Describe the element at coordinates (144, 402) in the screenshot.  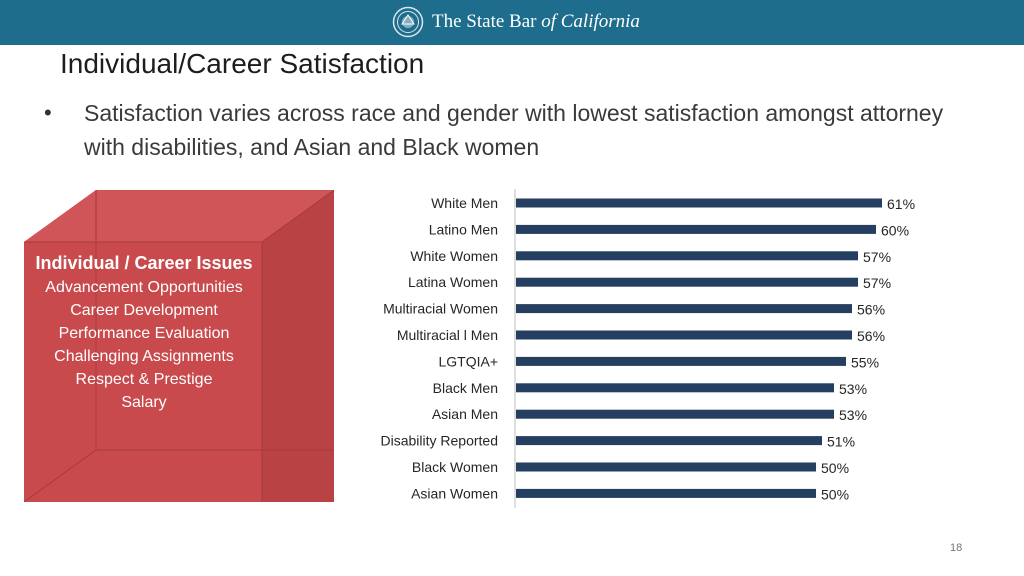
I see `career-issue-item: Salary` at that location.